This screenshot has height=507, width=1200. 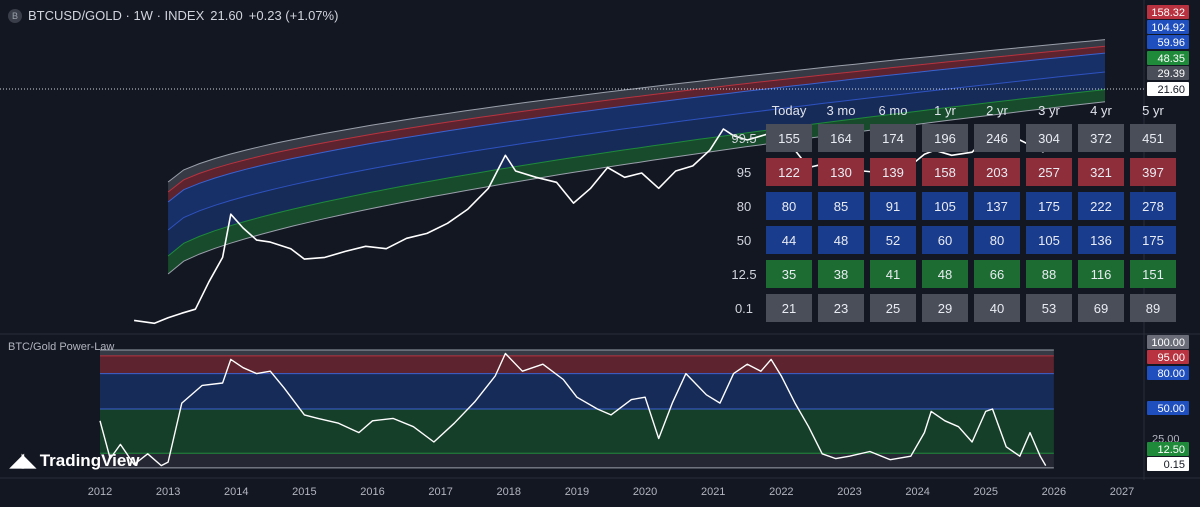 I want to click on table-cell: 397, so click(x=1153, y=172).